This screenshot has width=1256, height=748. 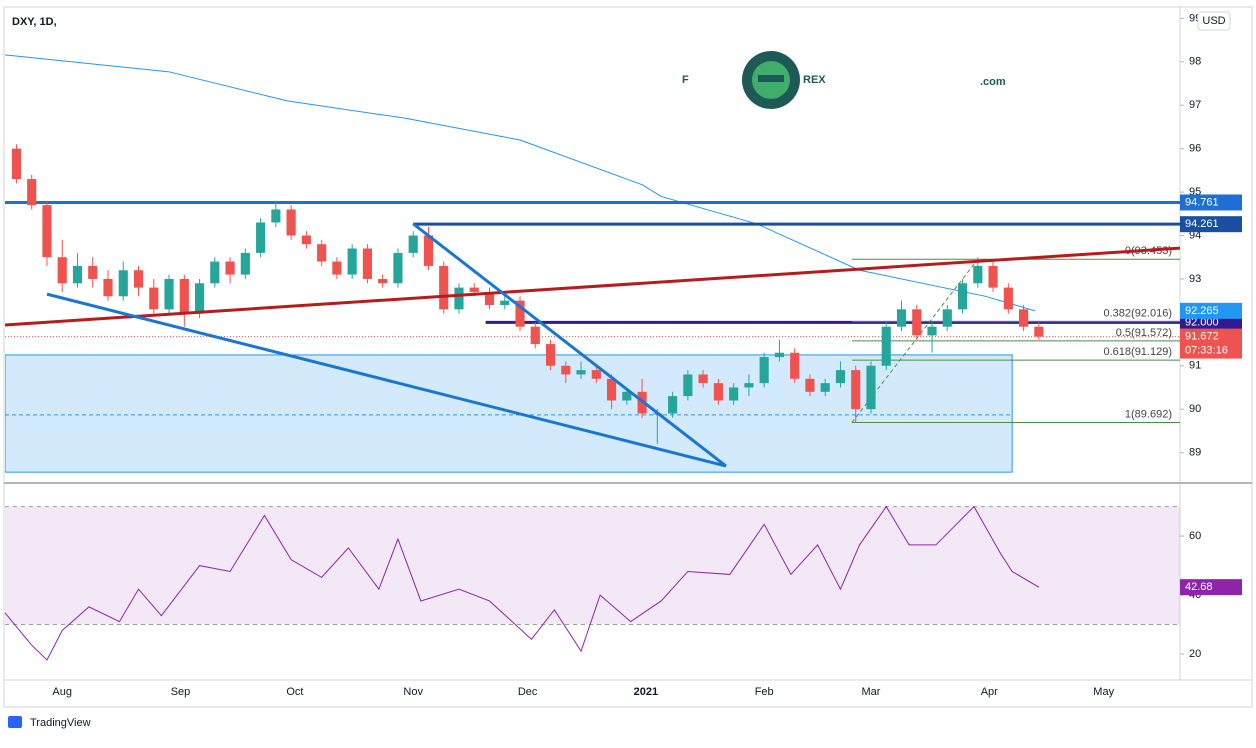 What do you see at coordinates (1195, 409) in the screenshot?
I see `y-tick-label: 90` at bounding box center [1195, 409].